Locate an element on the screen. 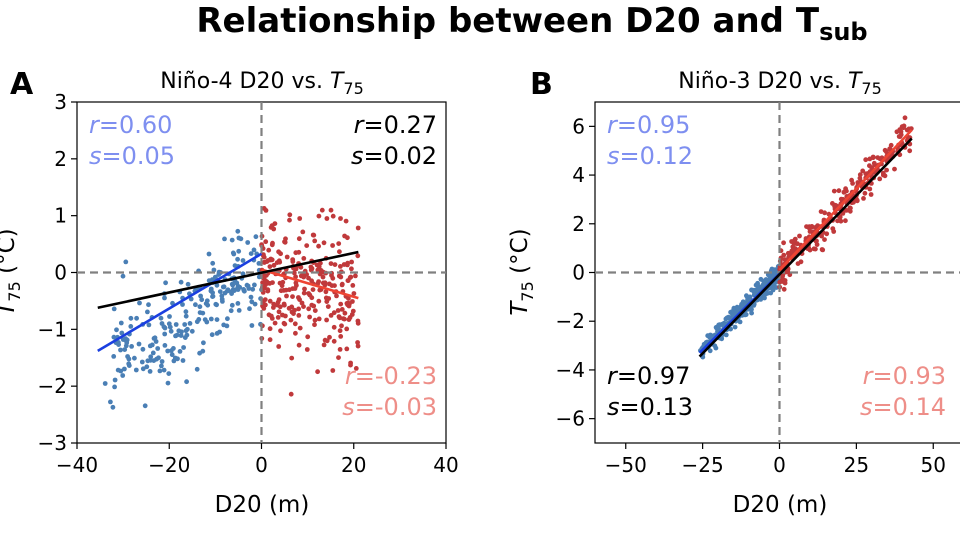  panel-b-fit-all is located at coordinates (805, 247).